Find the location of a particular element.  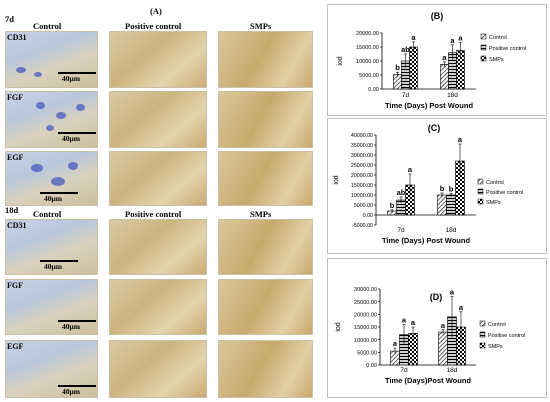

chart-panel-label: (C) is located at coordinates (434, 128).